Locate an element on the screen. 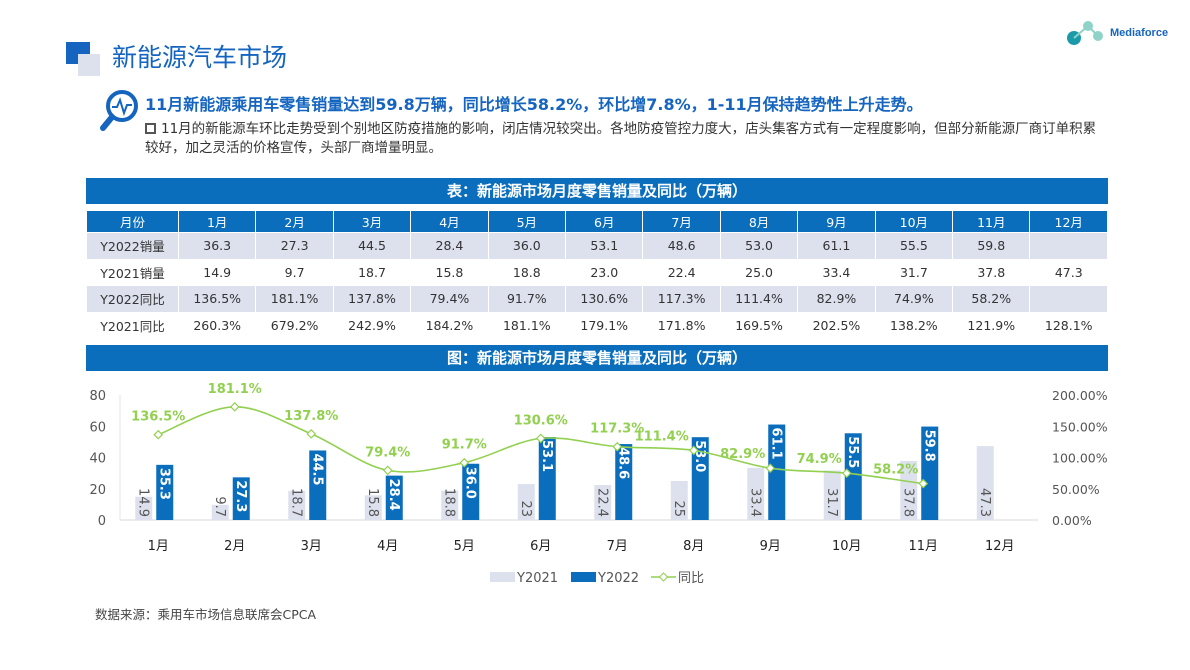 The width and height of the screenshot is (1190, 670). table-cell: 18.8 is located at coordinates (527, 272).